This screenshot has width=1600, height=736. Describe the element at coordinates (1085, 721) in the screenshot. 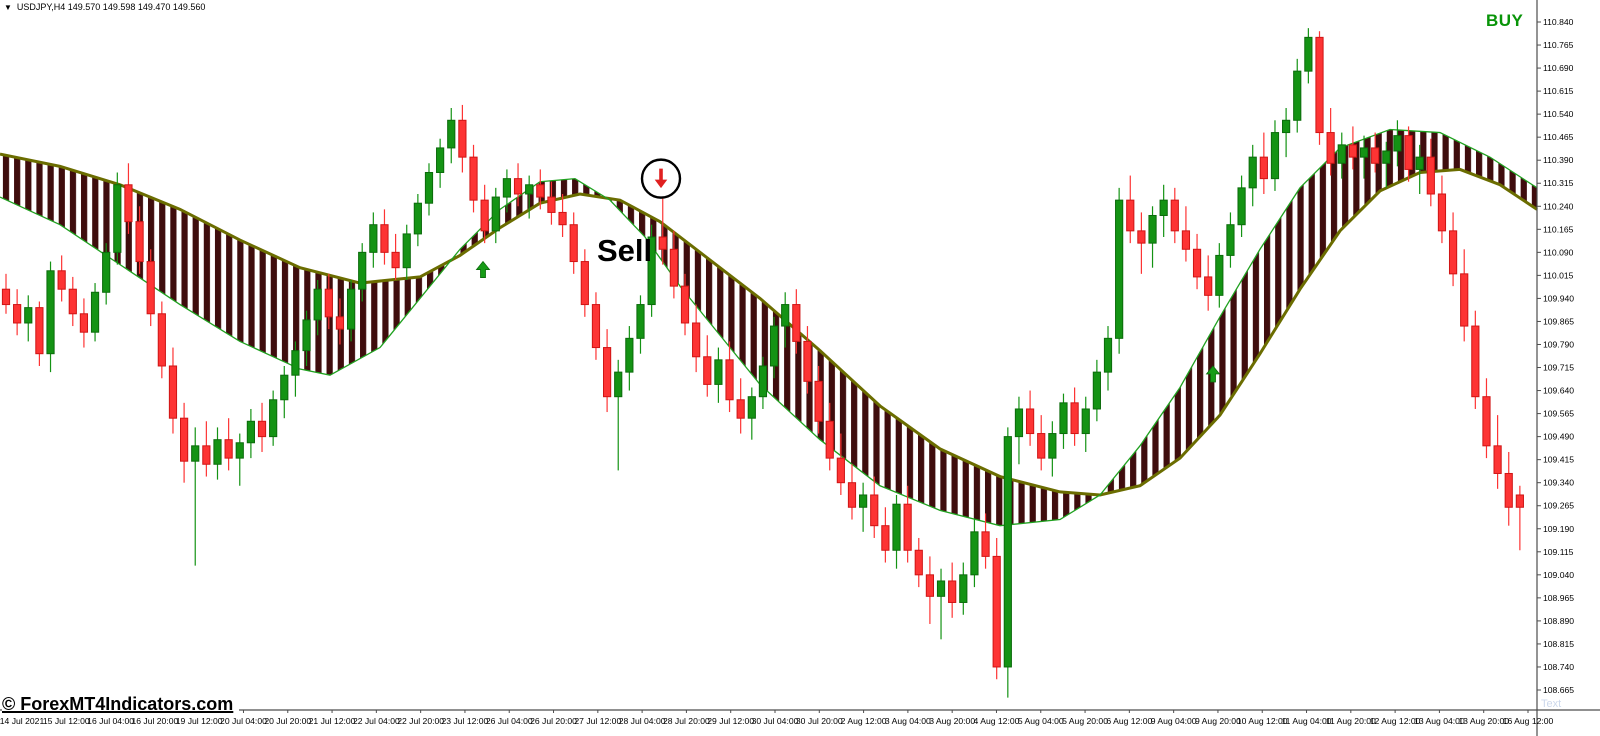

I see `time-axis-label: 5 Aug 20:00` at that location.